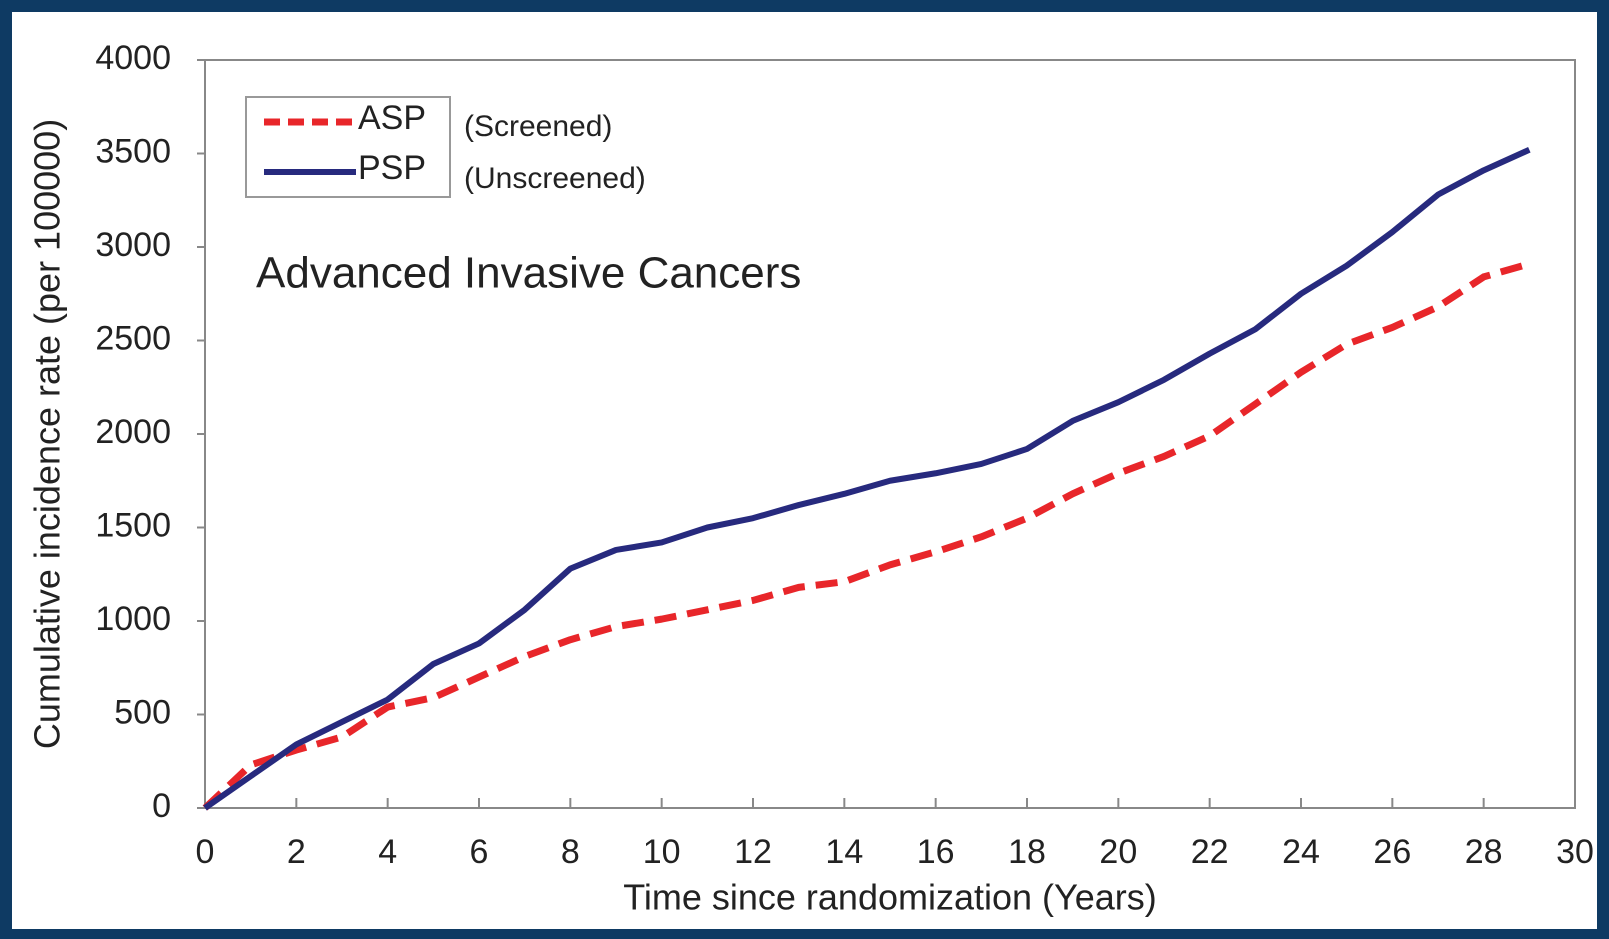 The height and width of the screenshot is (939, 1609). What do you see at coordinates (479, 852) in the screenshot?
I see `x-tick-label: 6` at bounding box center [479, 852].